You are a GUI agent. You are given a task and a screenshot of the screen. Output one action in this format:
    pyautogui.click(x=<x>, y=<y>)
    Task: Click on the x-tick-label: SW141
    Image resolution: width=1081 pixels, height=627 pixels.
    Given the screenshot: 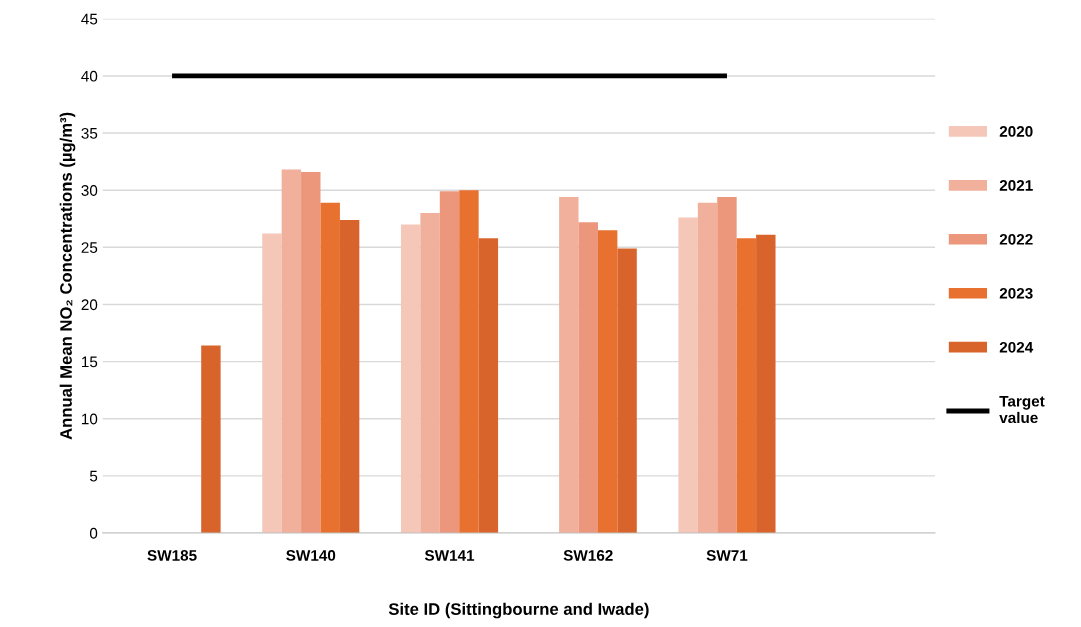 What is the action you would take?
    pyautogui.click(x=449, y=555)
    